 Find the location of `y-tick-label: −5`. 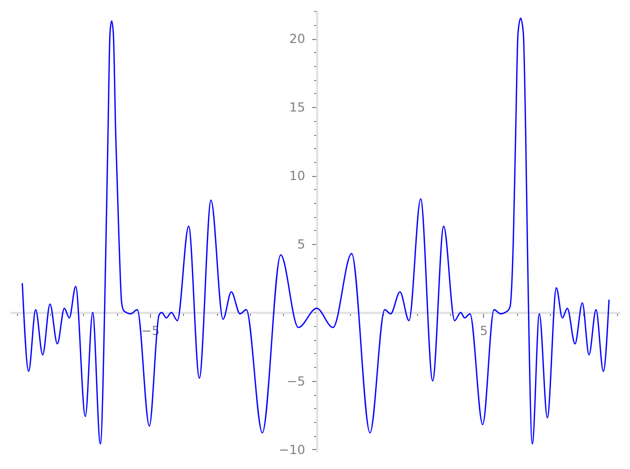

y-tick-label: −5 is located at coordinates (296, 380).